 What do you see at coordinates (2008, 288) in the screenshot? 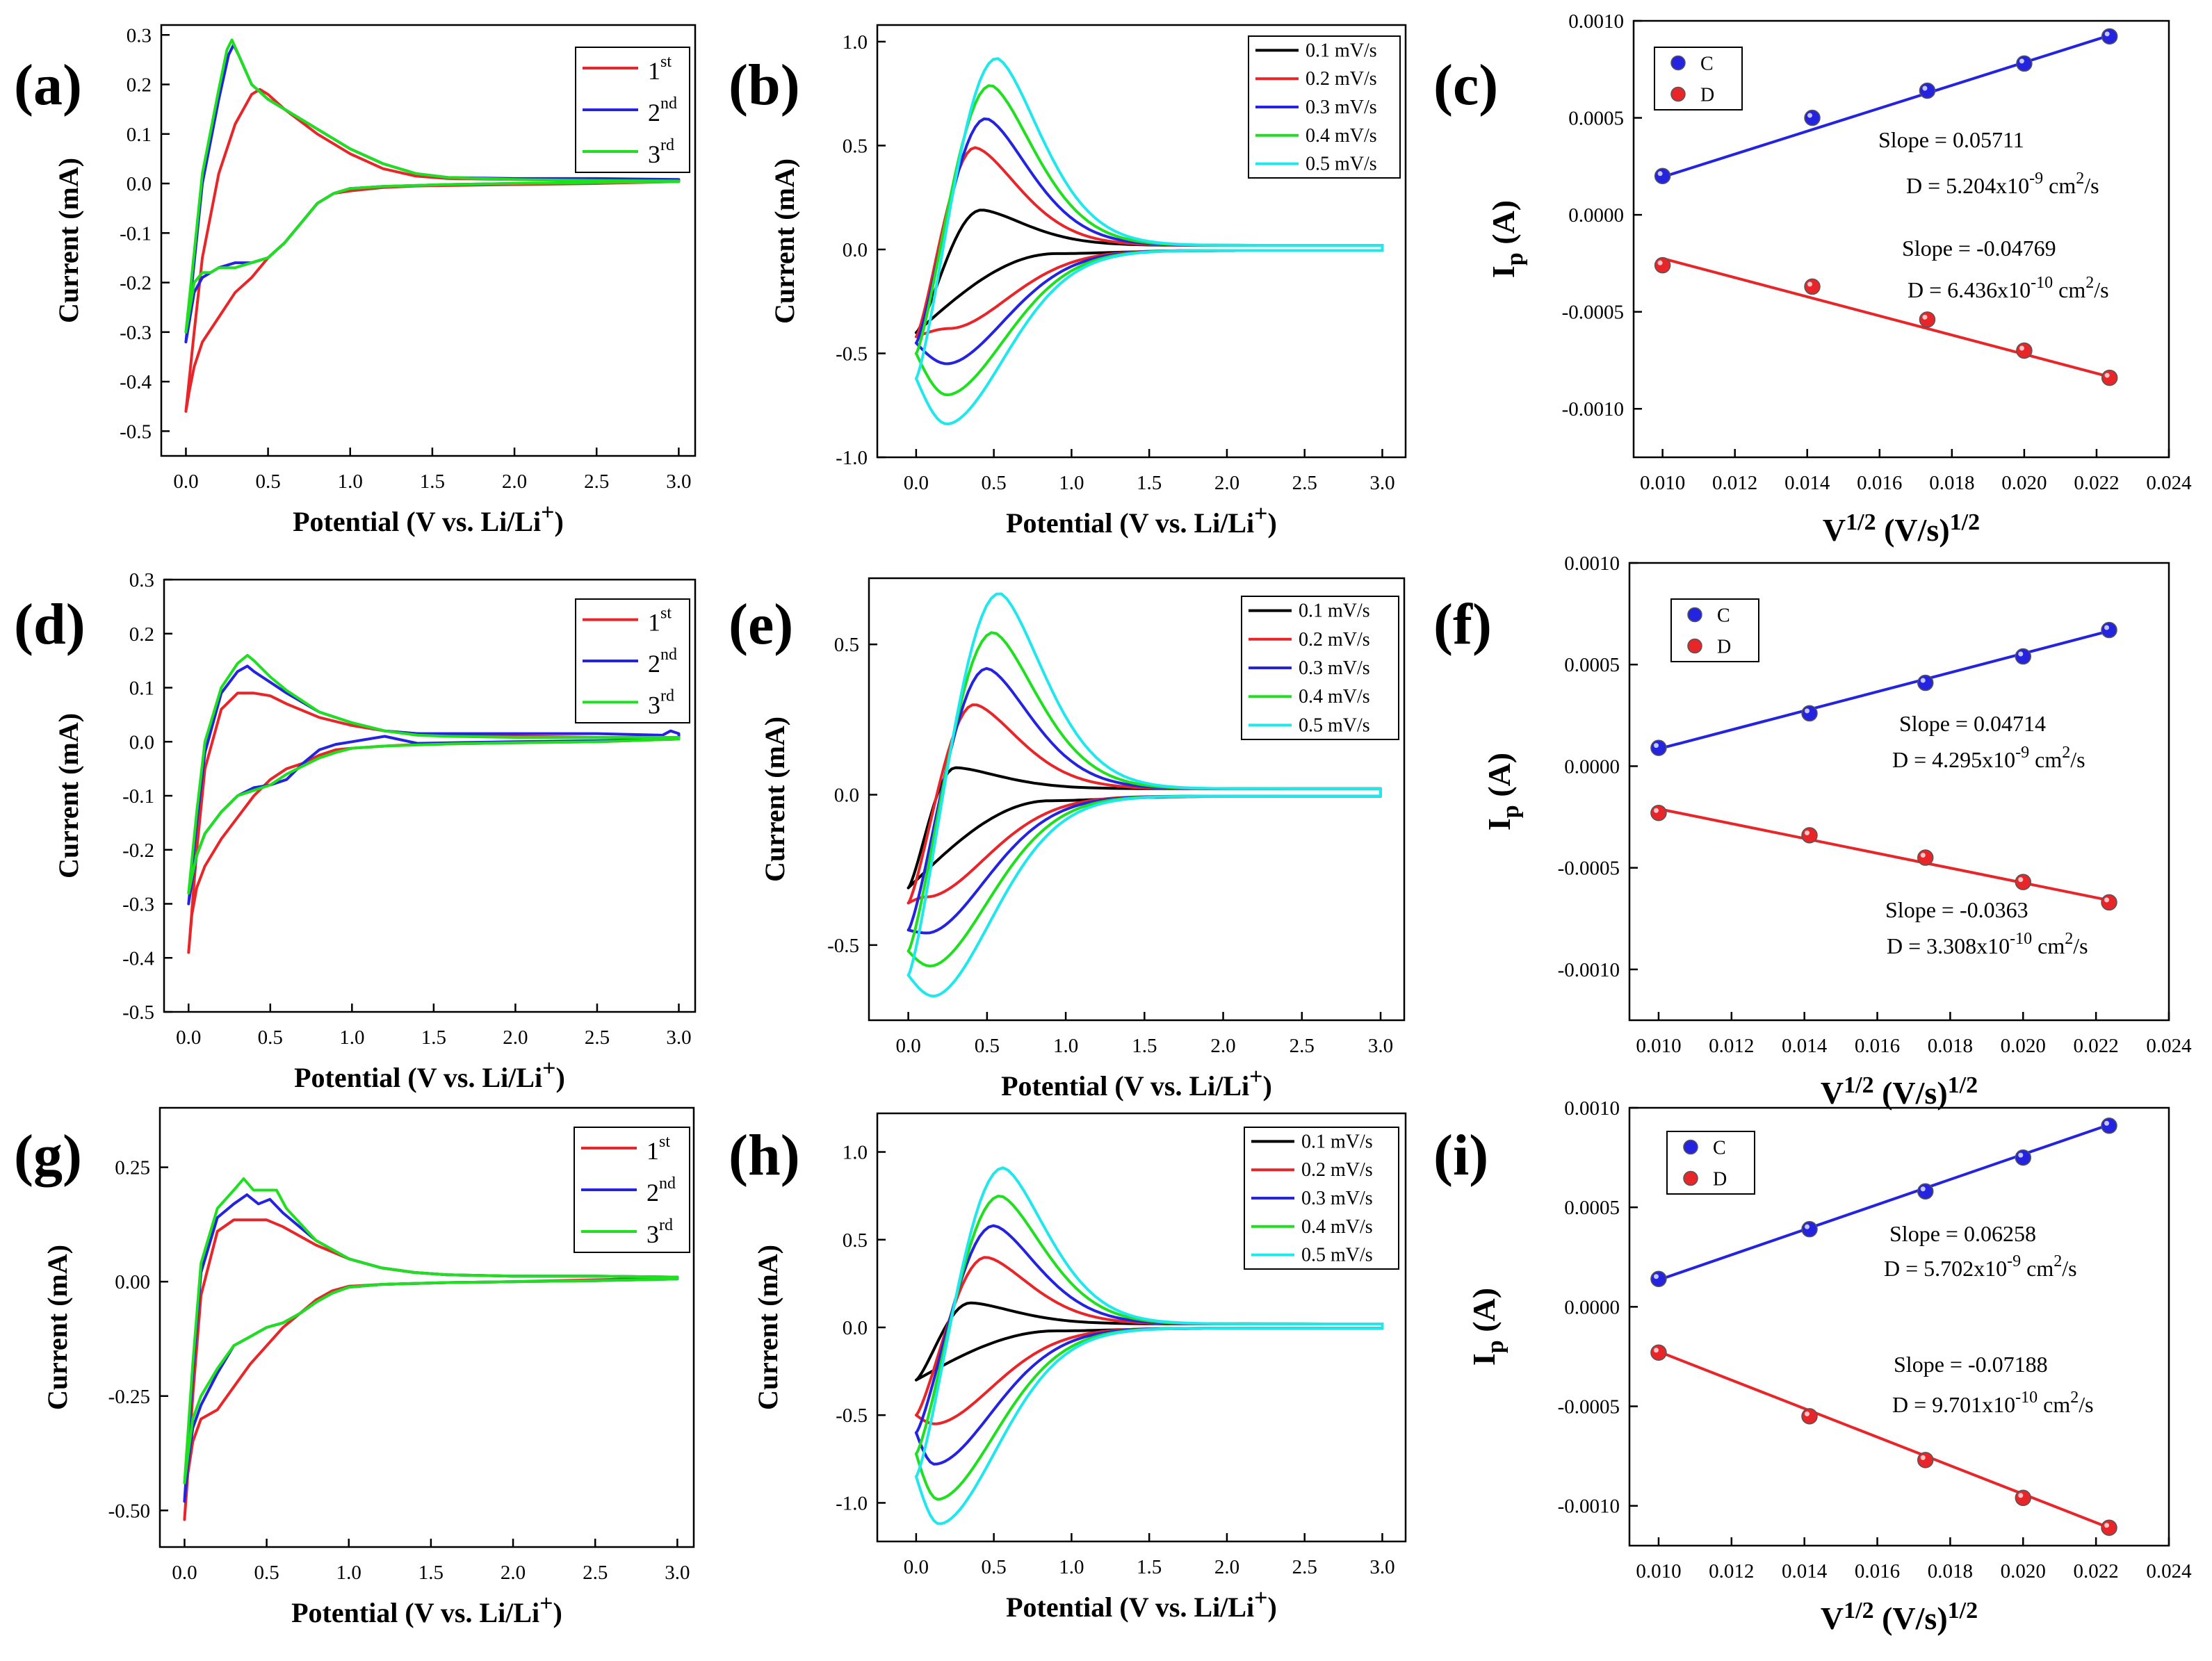
I see `diffusion-annotation: D = 6.436x10-10 cm2/s` at bounding box center [2008, 288].